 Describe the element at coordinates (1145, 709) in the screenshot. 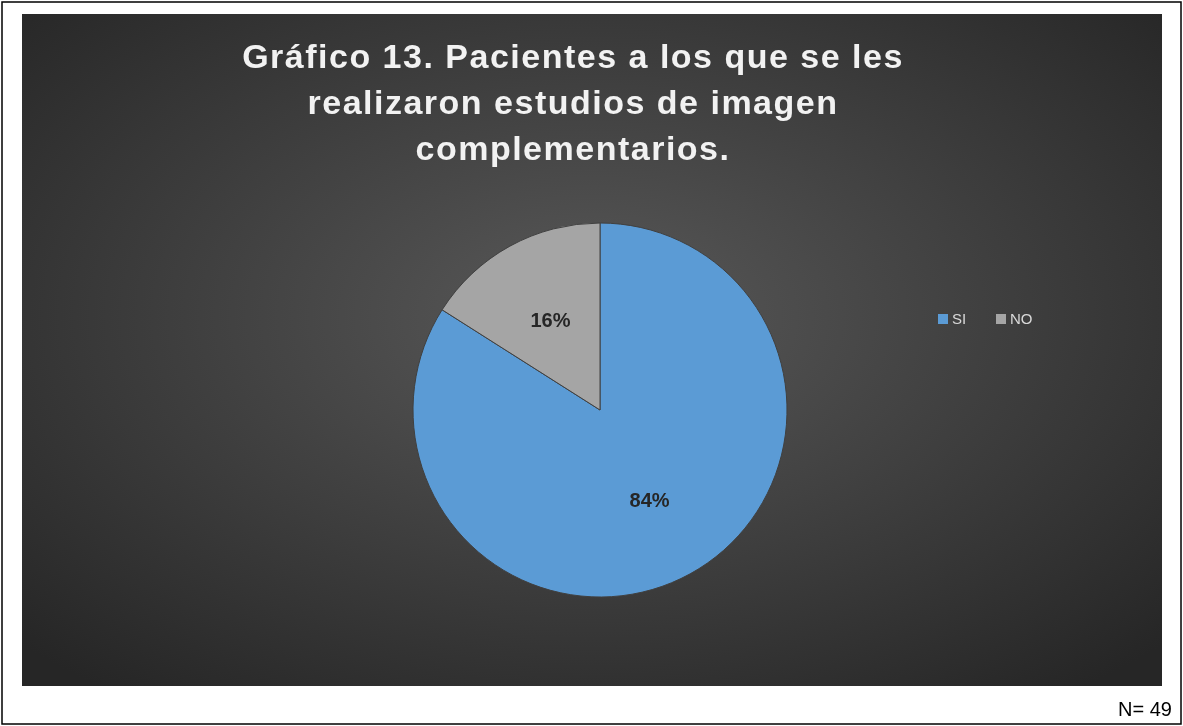

I see `text: N= 49` at that location.